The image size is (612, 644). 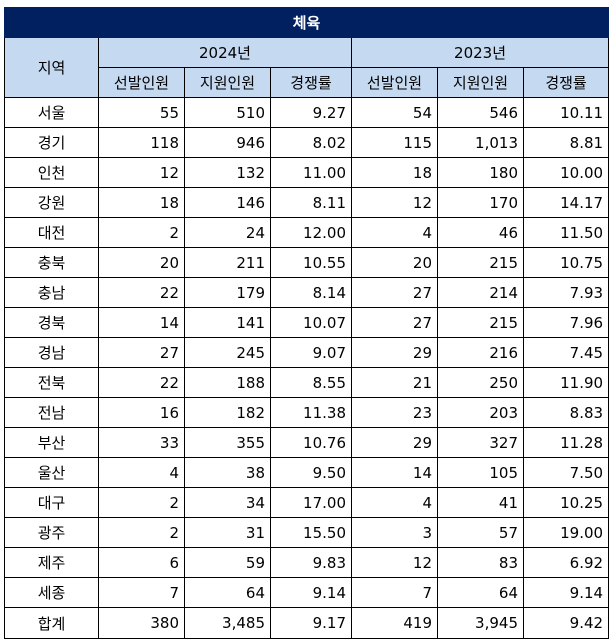 I want to click on region-cell: 대구, so click(x=51, y=502).